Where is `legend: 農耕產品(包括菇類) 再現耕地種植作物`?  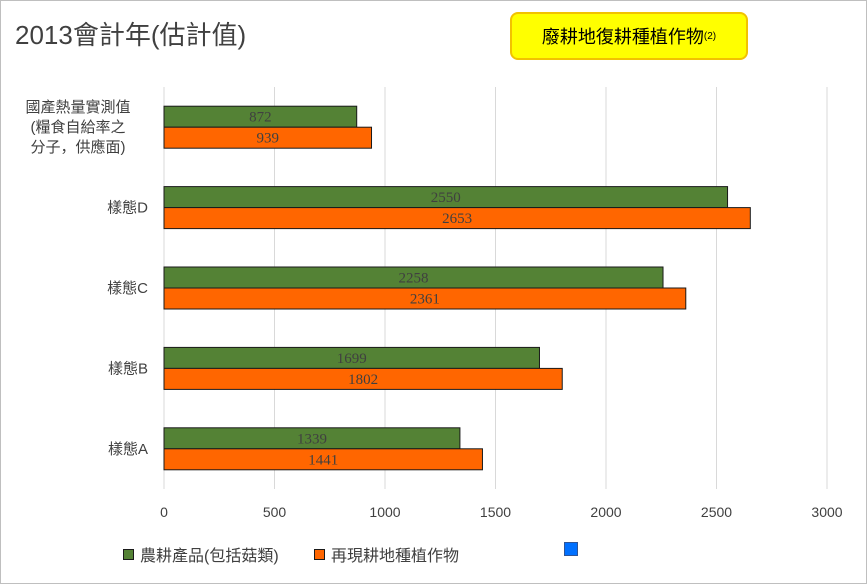
legend: 農耕產品(包括菇類) 再現耕地種植作物 is located at coordinates (434, 554).